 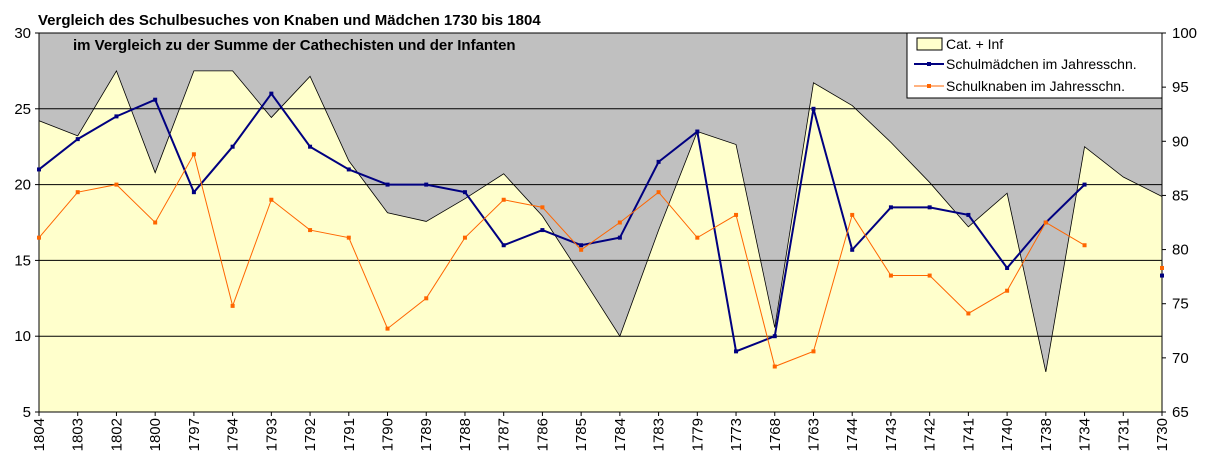 I want to click on x-tick-label: 1792, so click(x=310, y=434).